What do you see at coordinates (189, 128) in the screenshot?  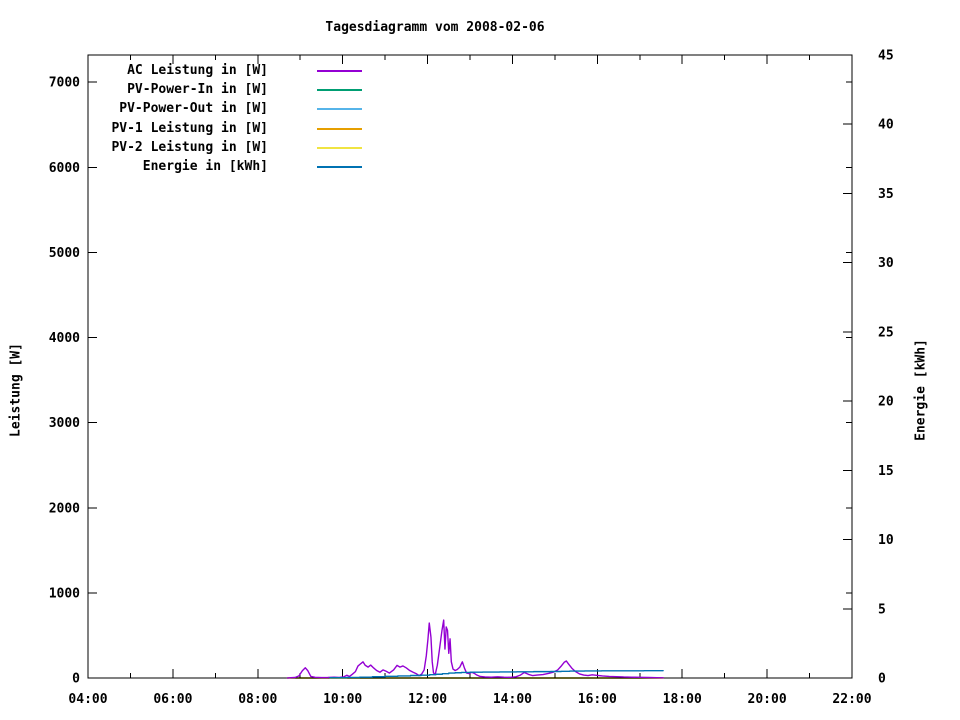 I see `legend-label-3: PV-1 Leistung in [W]` at bounding box center [189, 128].